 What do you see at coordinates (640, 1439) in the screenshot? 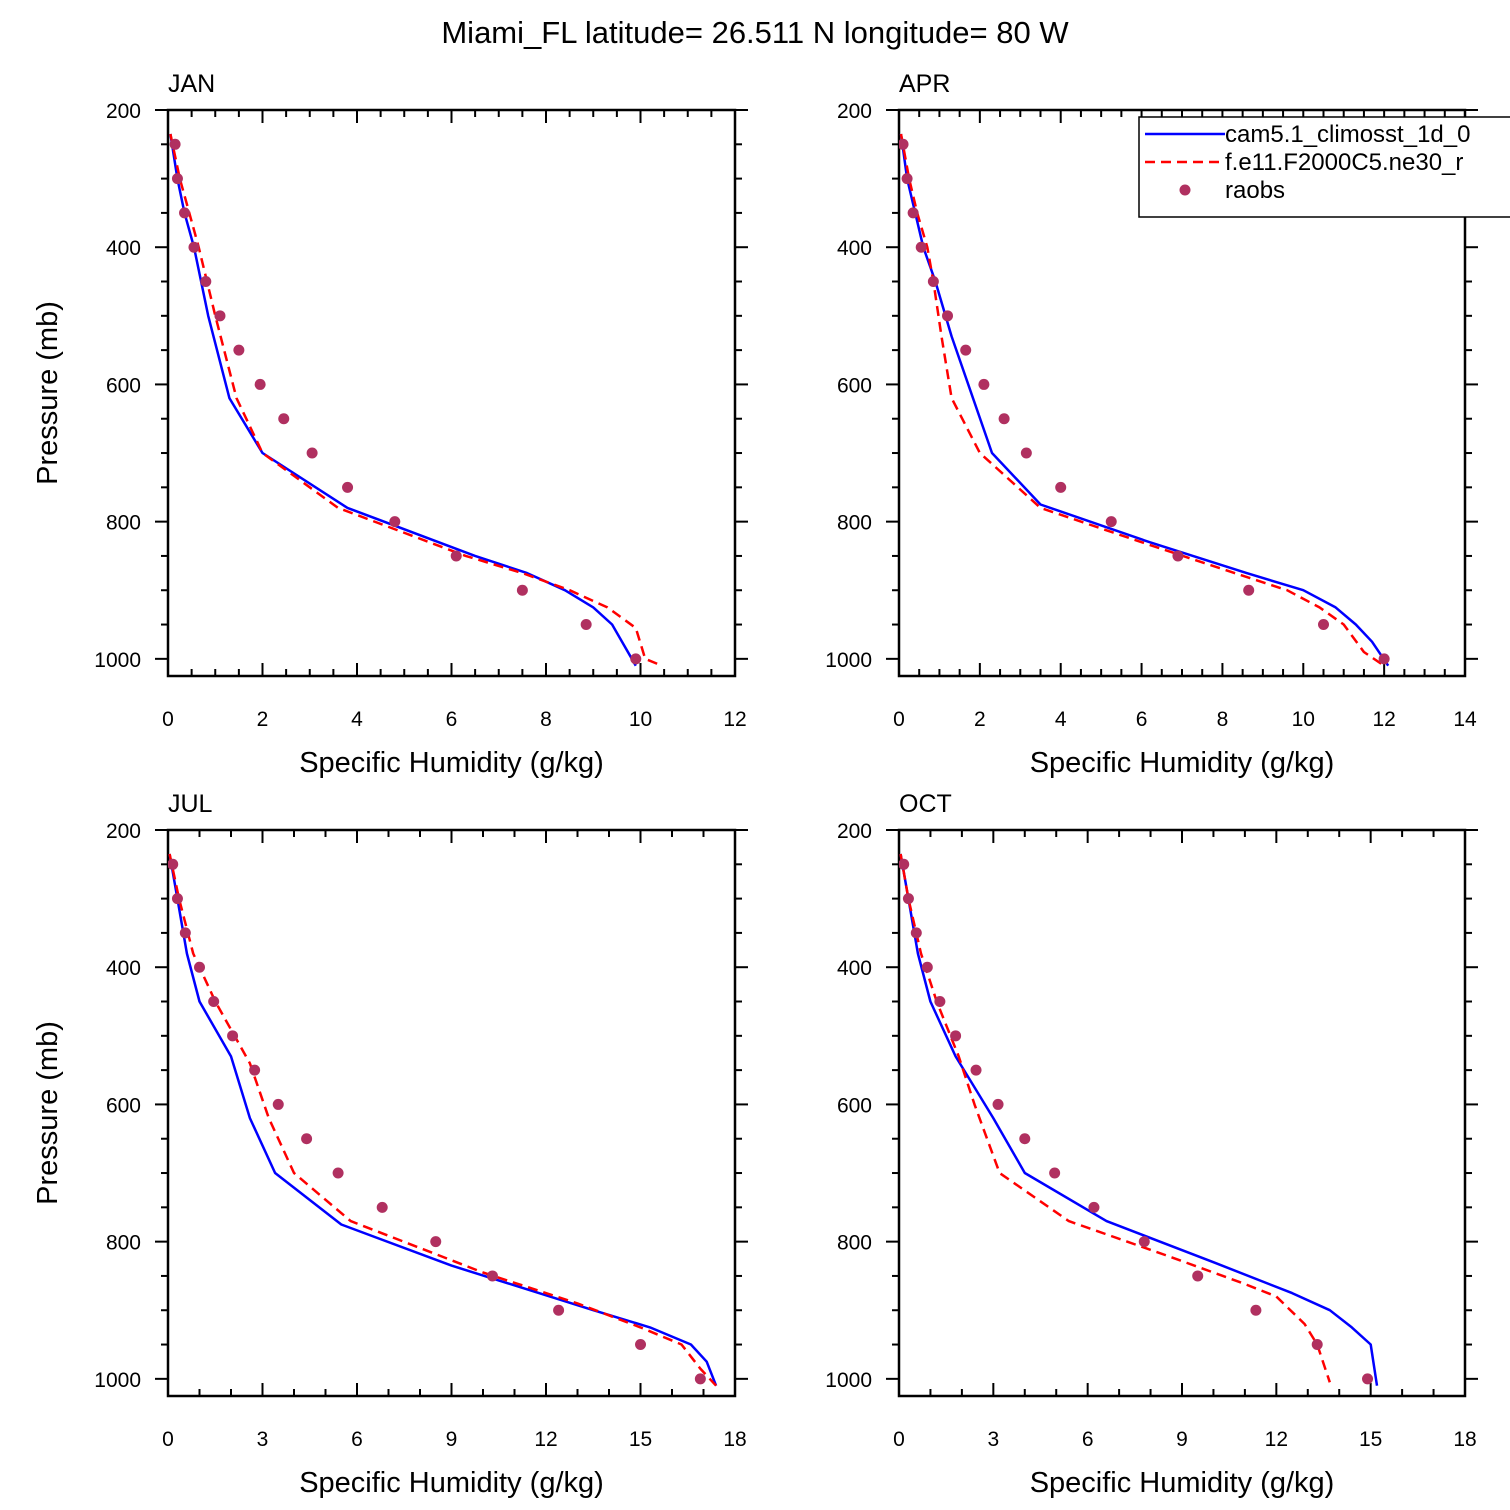
I see `x-tick-label: 15` at bounding box center [640, 1439].